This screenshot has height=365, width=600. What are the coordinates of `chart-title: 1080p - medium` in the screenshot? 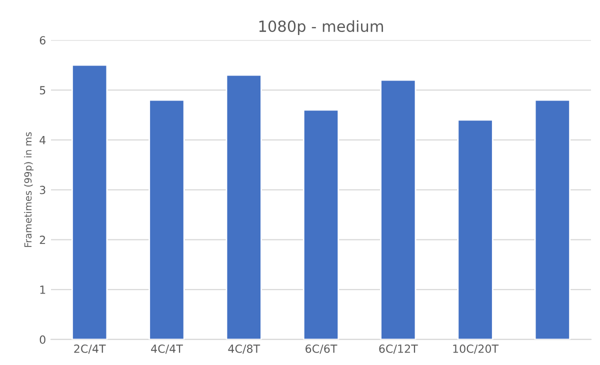 It's located at (321, 27).